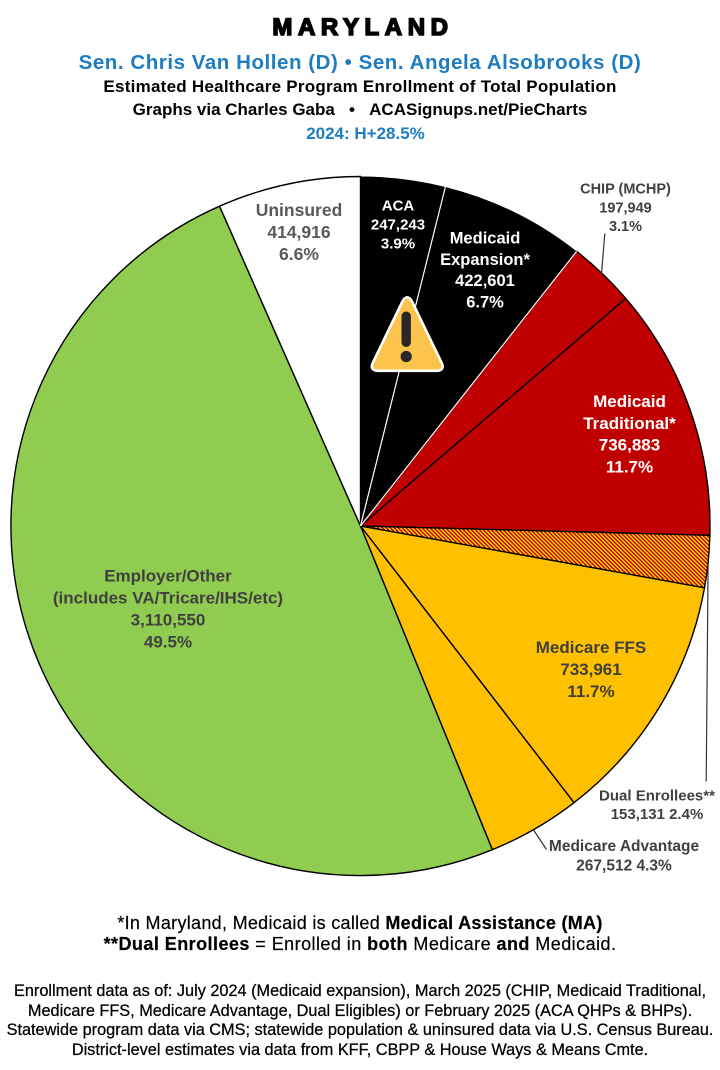 The height and width of the screenshot is (1070, 720). Describe the element at coordinates (485, 303) in the screenshot. I see `svg-text: 6.7%` at that location.